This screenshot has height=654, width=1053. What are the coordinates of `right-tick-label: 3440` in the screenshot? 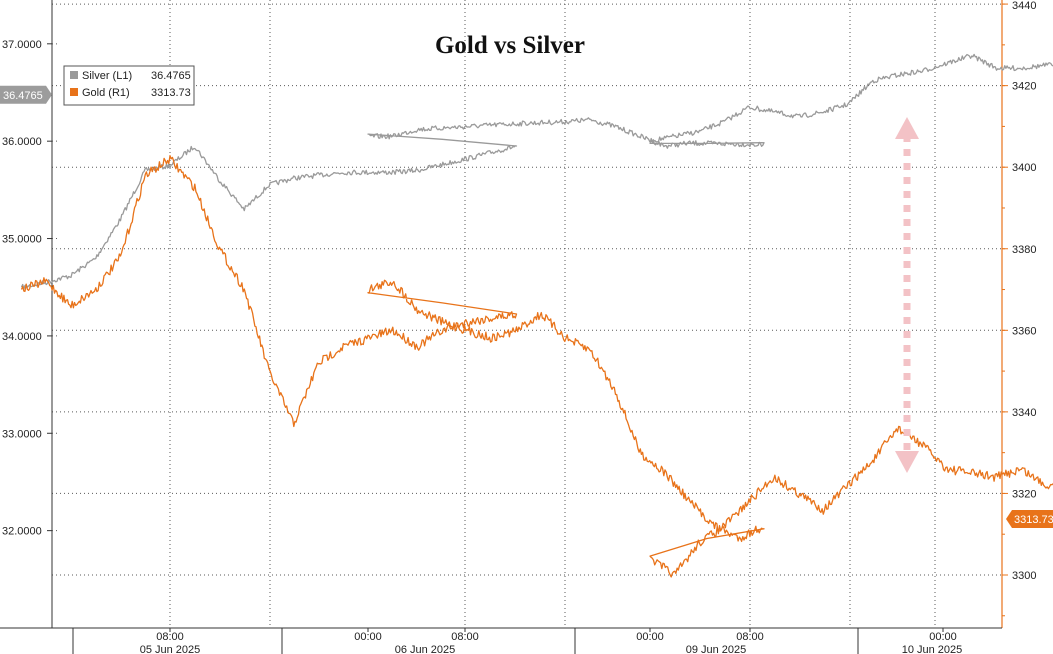 It's located at (1024, 6).